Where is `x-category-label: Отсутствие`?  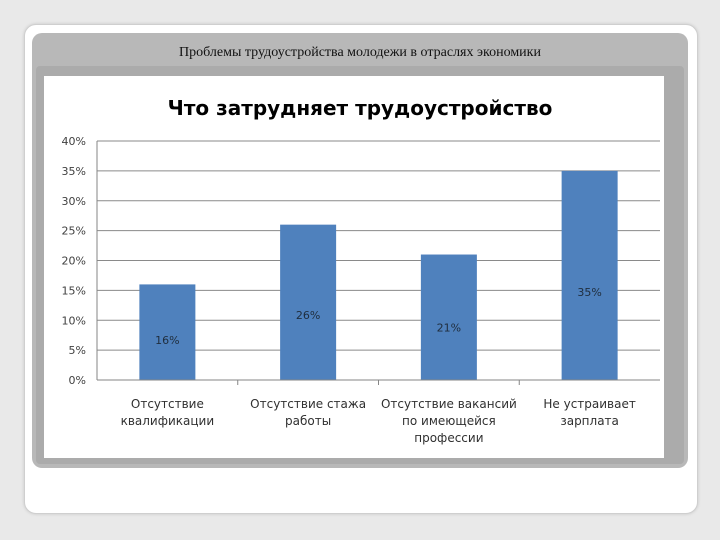
x-category-label: Отсутствие is located at coordinates (167, 404).